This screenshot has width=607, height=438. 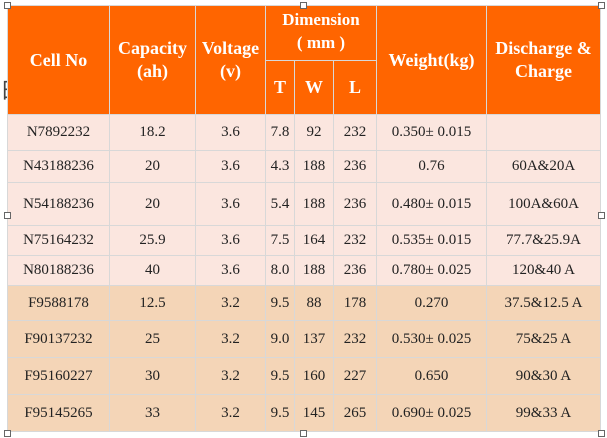 What do you see at coordinates (58, 270) in the screenshot?
I see `cell-cell-no: N80188236` at bounding box center [58, 270].